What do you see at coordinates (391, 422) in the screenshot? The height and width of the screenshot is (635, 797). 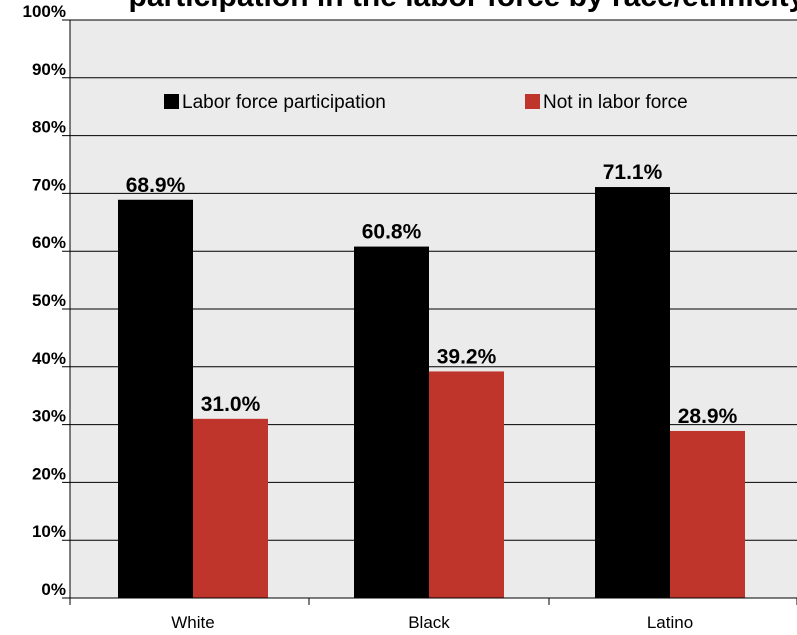 I see `bar-labor-force-black` at bounding box center [391, 422].